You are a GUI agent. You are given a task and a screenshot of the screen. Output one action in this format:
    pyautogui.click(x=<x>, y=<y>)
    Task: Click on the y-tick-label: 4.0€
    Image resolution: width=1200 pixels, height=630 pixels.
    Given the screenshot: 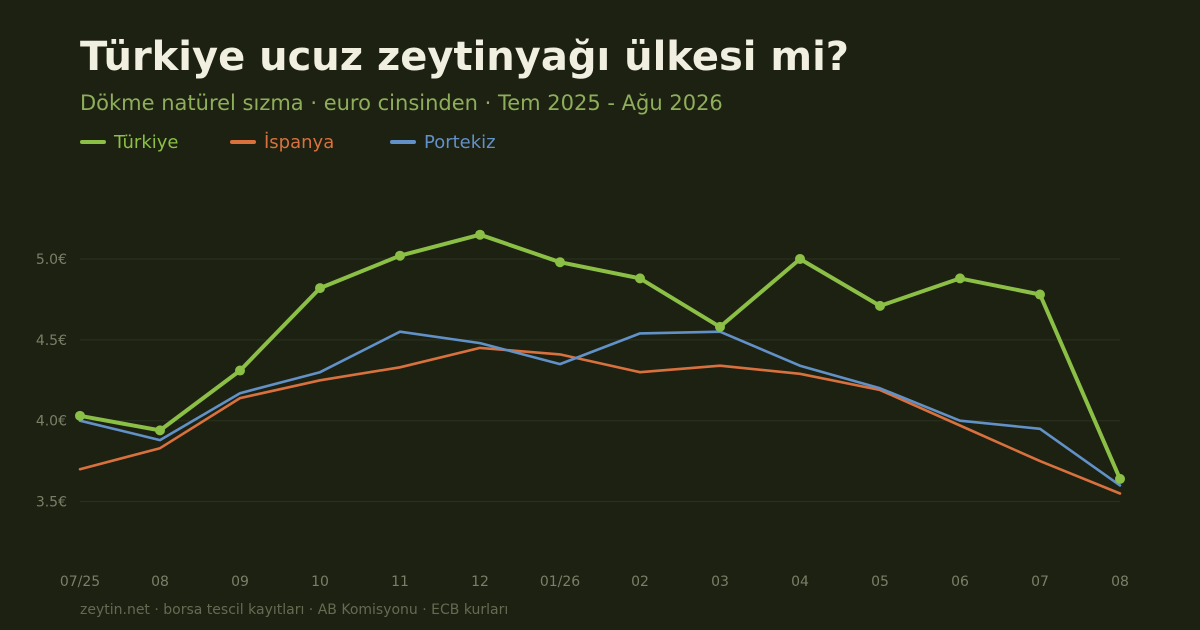 What is the action you would take?
    pyautogui.click(x=51, y=422)
    